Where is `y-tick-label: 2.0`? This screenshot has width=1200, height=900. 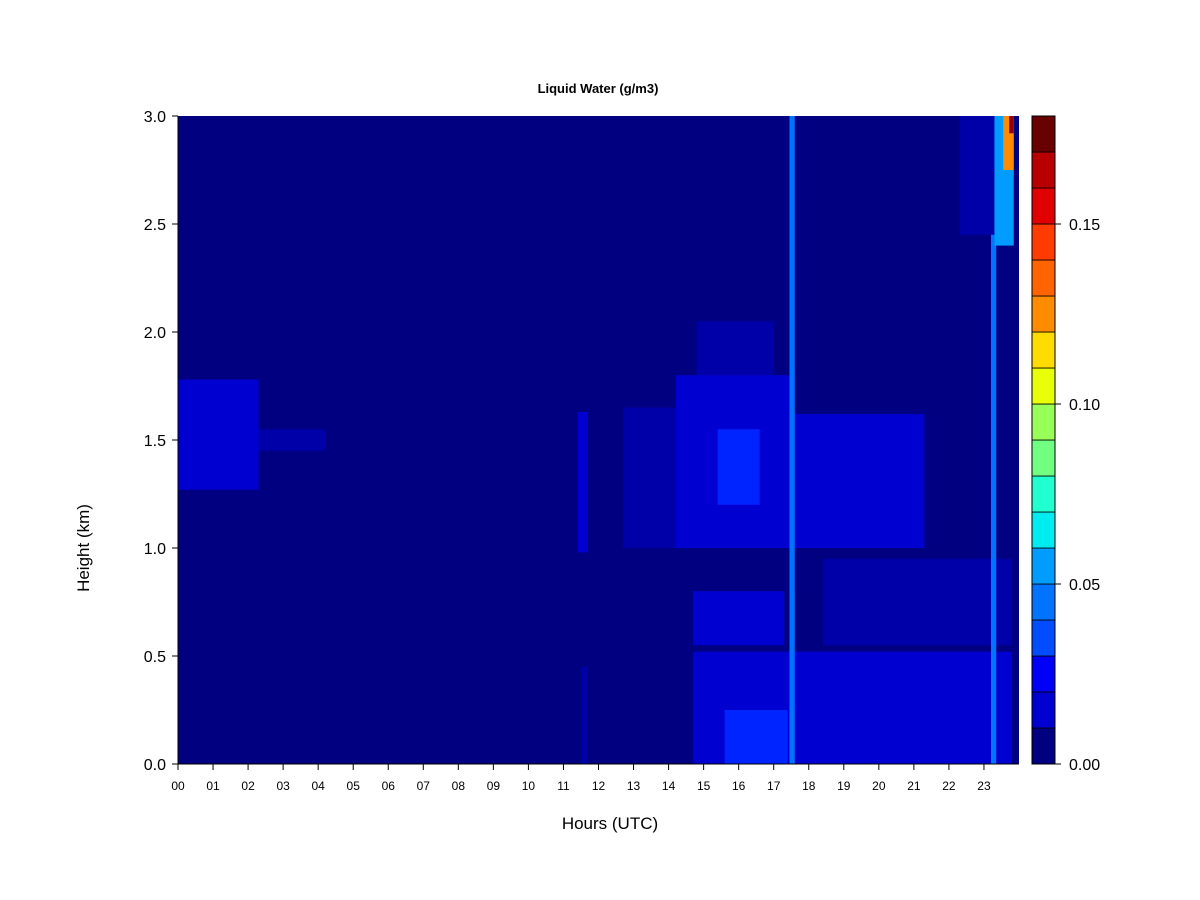
y-tick-label: 2.0 is located at coordinates (155, 333).